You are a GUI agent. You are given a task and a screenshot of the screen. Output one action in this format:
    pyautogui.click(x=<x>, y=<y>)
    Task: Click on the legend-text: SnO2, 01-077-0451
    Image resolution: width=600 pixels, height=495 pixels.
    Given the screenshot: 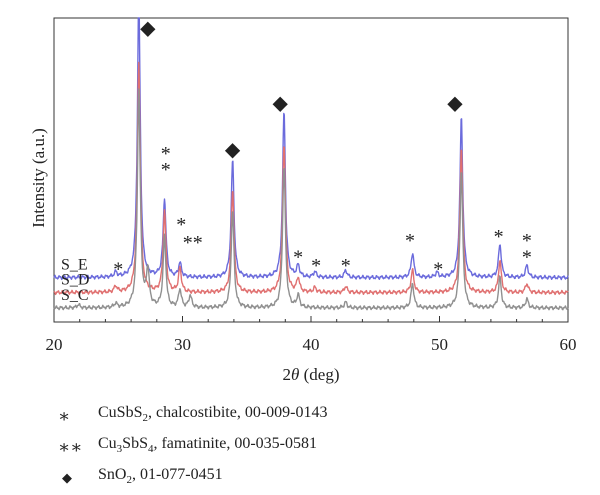 What is the action you would take?
    pyautogui.click(x=160, y=476)
    